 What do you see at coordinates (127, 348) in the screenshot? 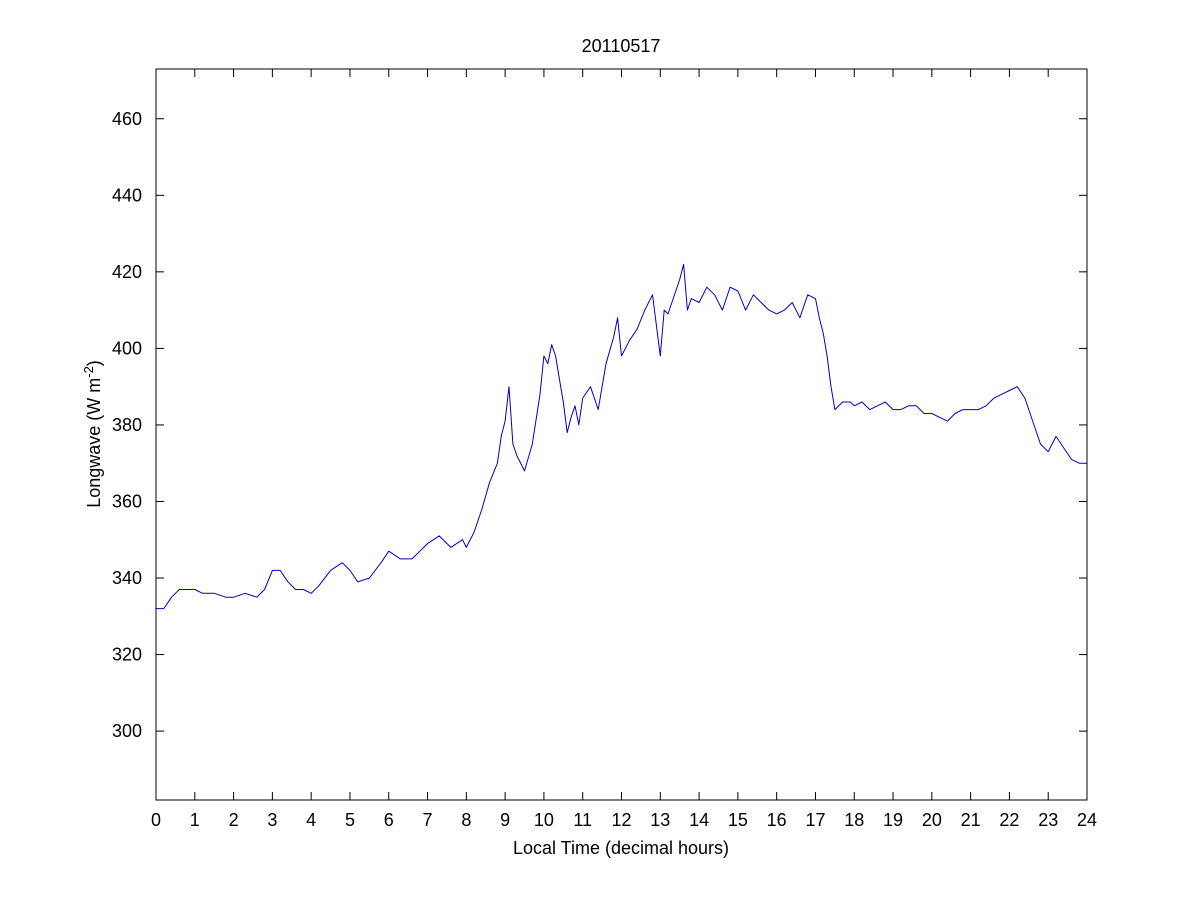
I see `y-tick-label: 400` at bounding box center [127, 348].